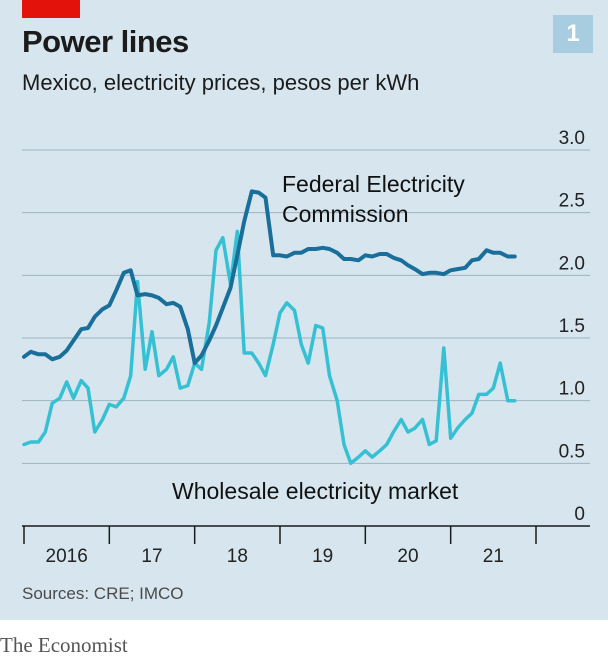  Describe the element at coordinates (315, 491) in the screenshot. I see `wholesale-series-label: Wholesale electricity market` at that location.